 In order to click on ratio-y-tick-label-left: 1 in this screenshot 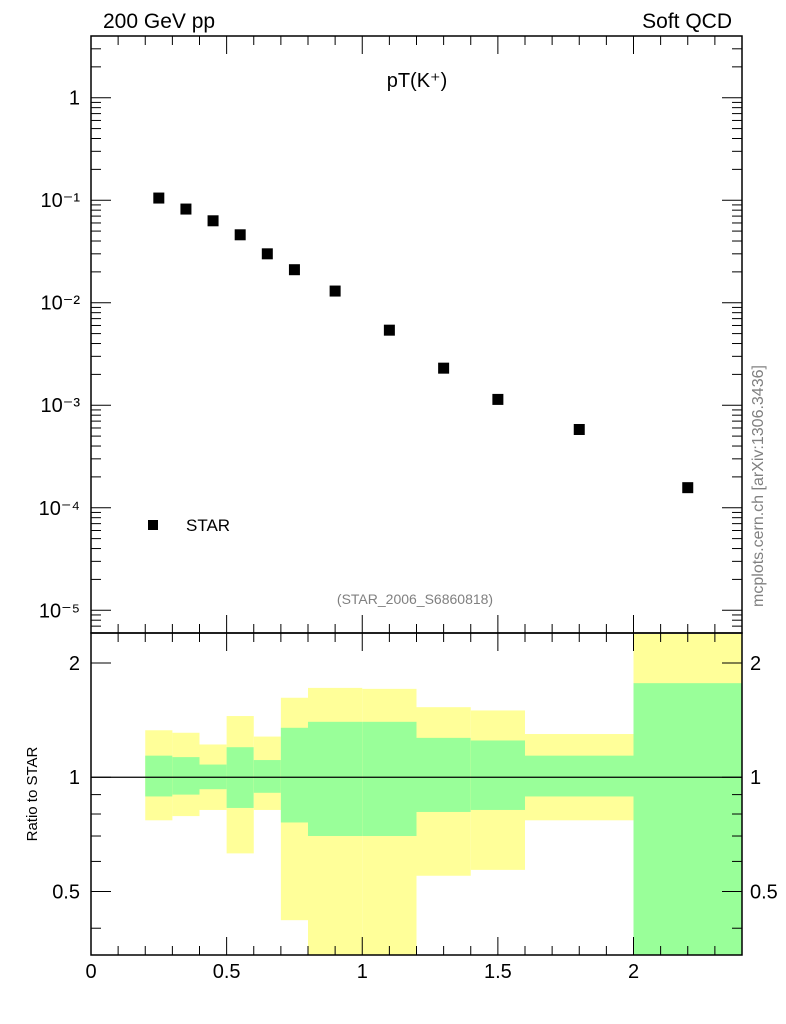, I will do `click(74, 778)`.